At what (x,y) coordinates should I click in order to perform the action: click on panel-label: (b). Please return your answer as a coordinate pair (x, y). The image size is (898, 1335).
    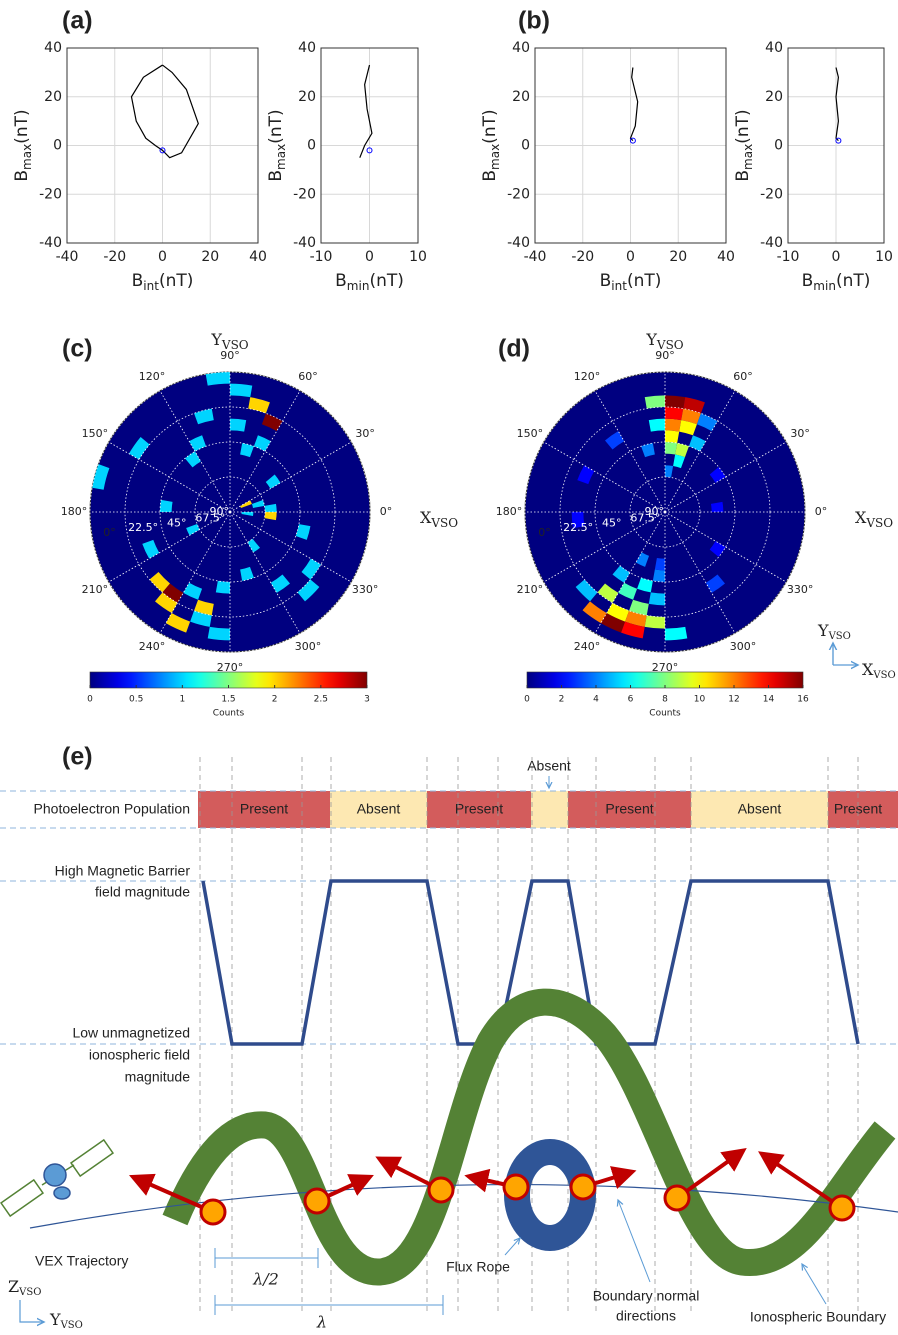
    Looking at the image, I should click on (534, 21).